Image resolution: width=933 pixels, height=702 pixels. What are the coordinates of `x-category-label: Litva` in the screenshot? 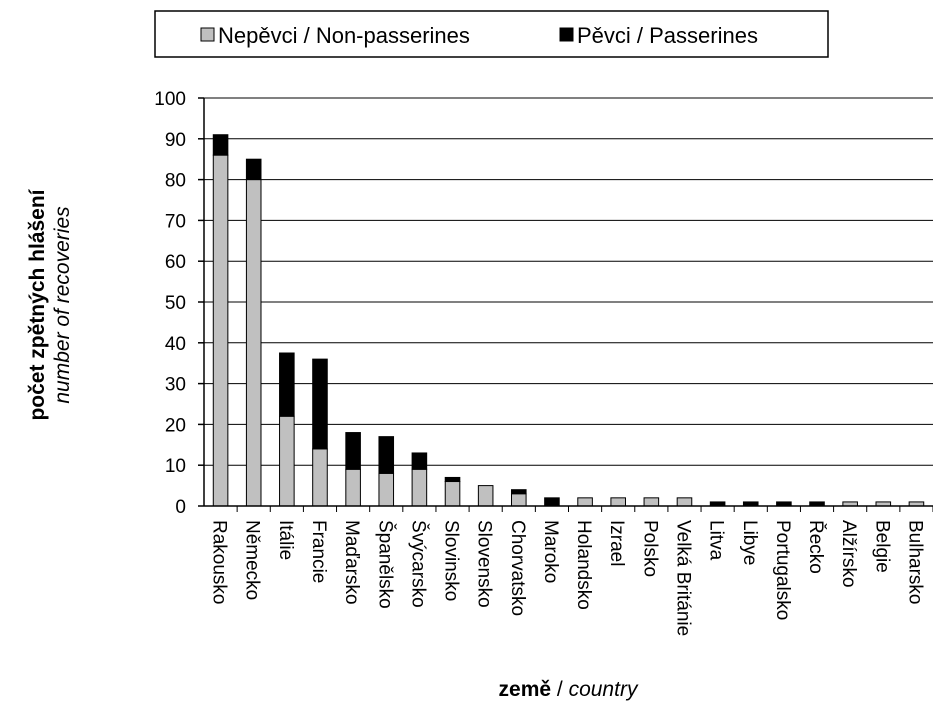 It's located at (716, 540).